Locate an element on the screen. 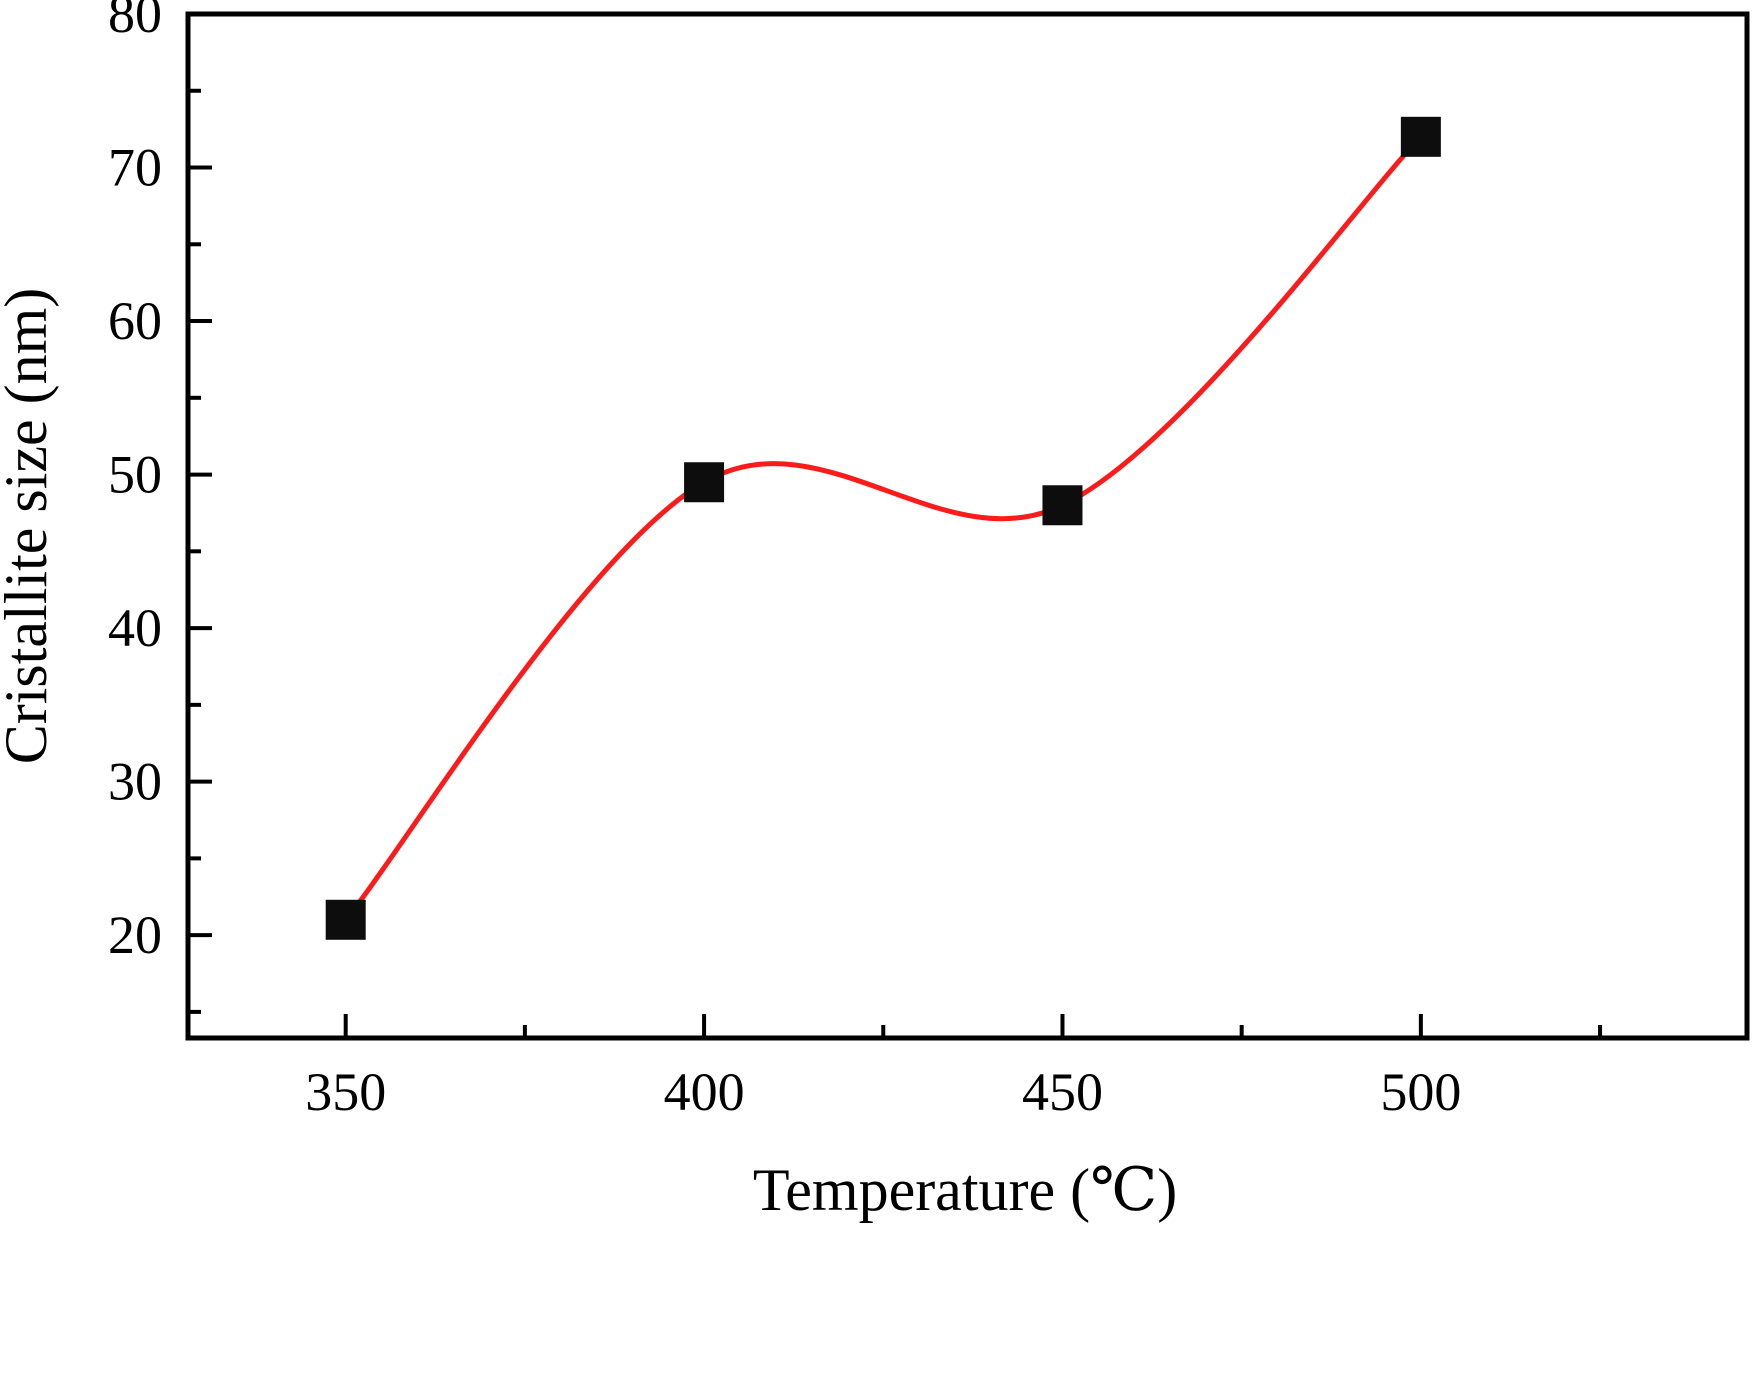 Image resolution: width=1761 pixels, height=1374 pixels. x-tick-label: 400 is located at coordinates (704, 1092).